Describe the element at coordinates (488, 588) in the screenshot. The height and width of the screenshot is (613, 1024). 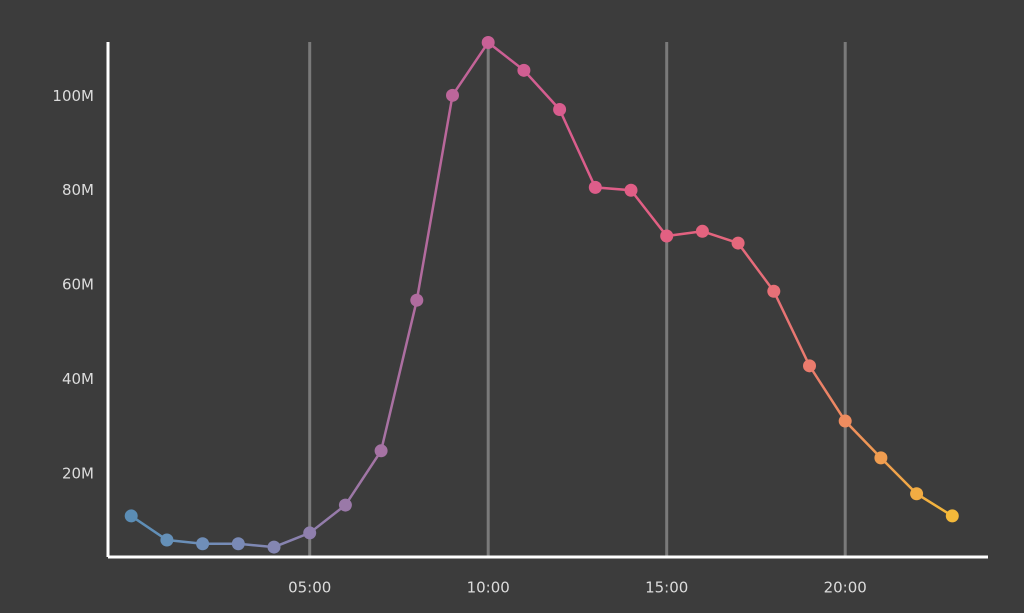
I see `x-tick-label: 10:00` at that location.